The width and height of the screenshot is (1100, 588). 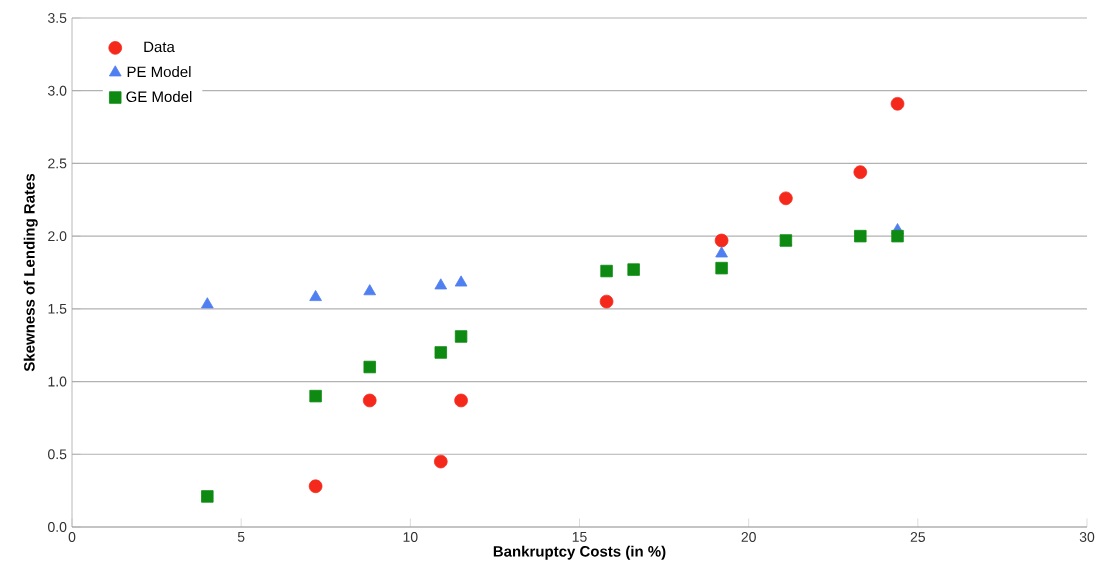 I want to click on y-tick-label: 1.5, so click(x=57, y=308).